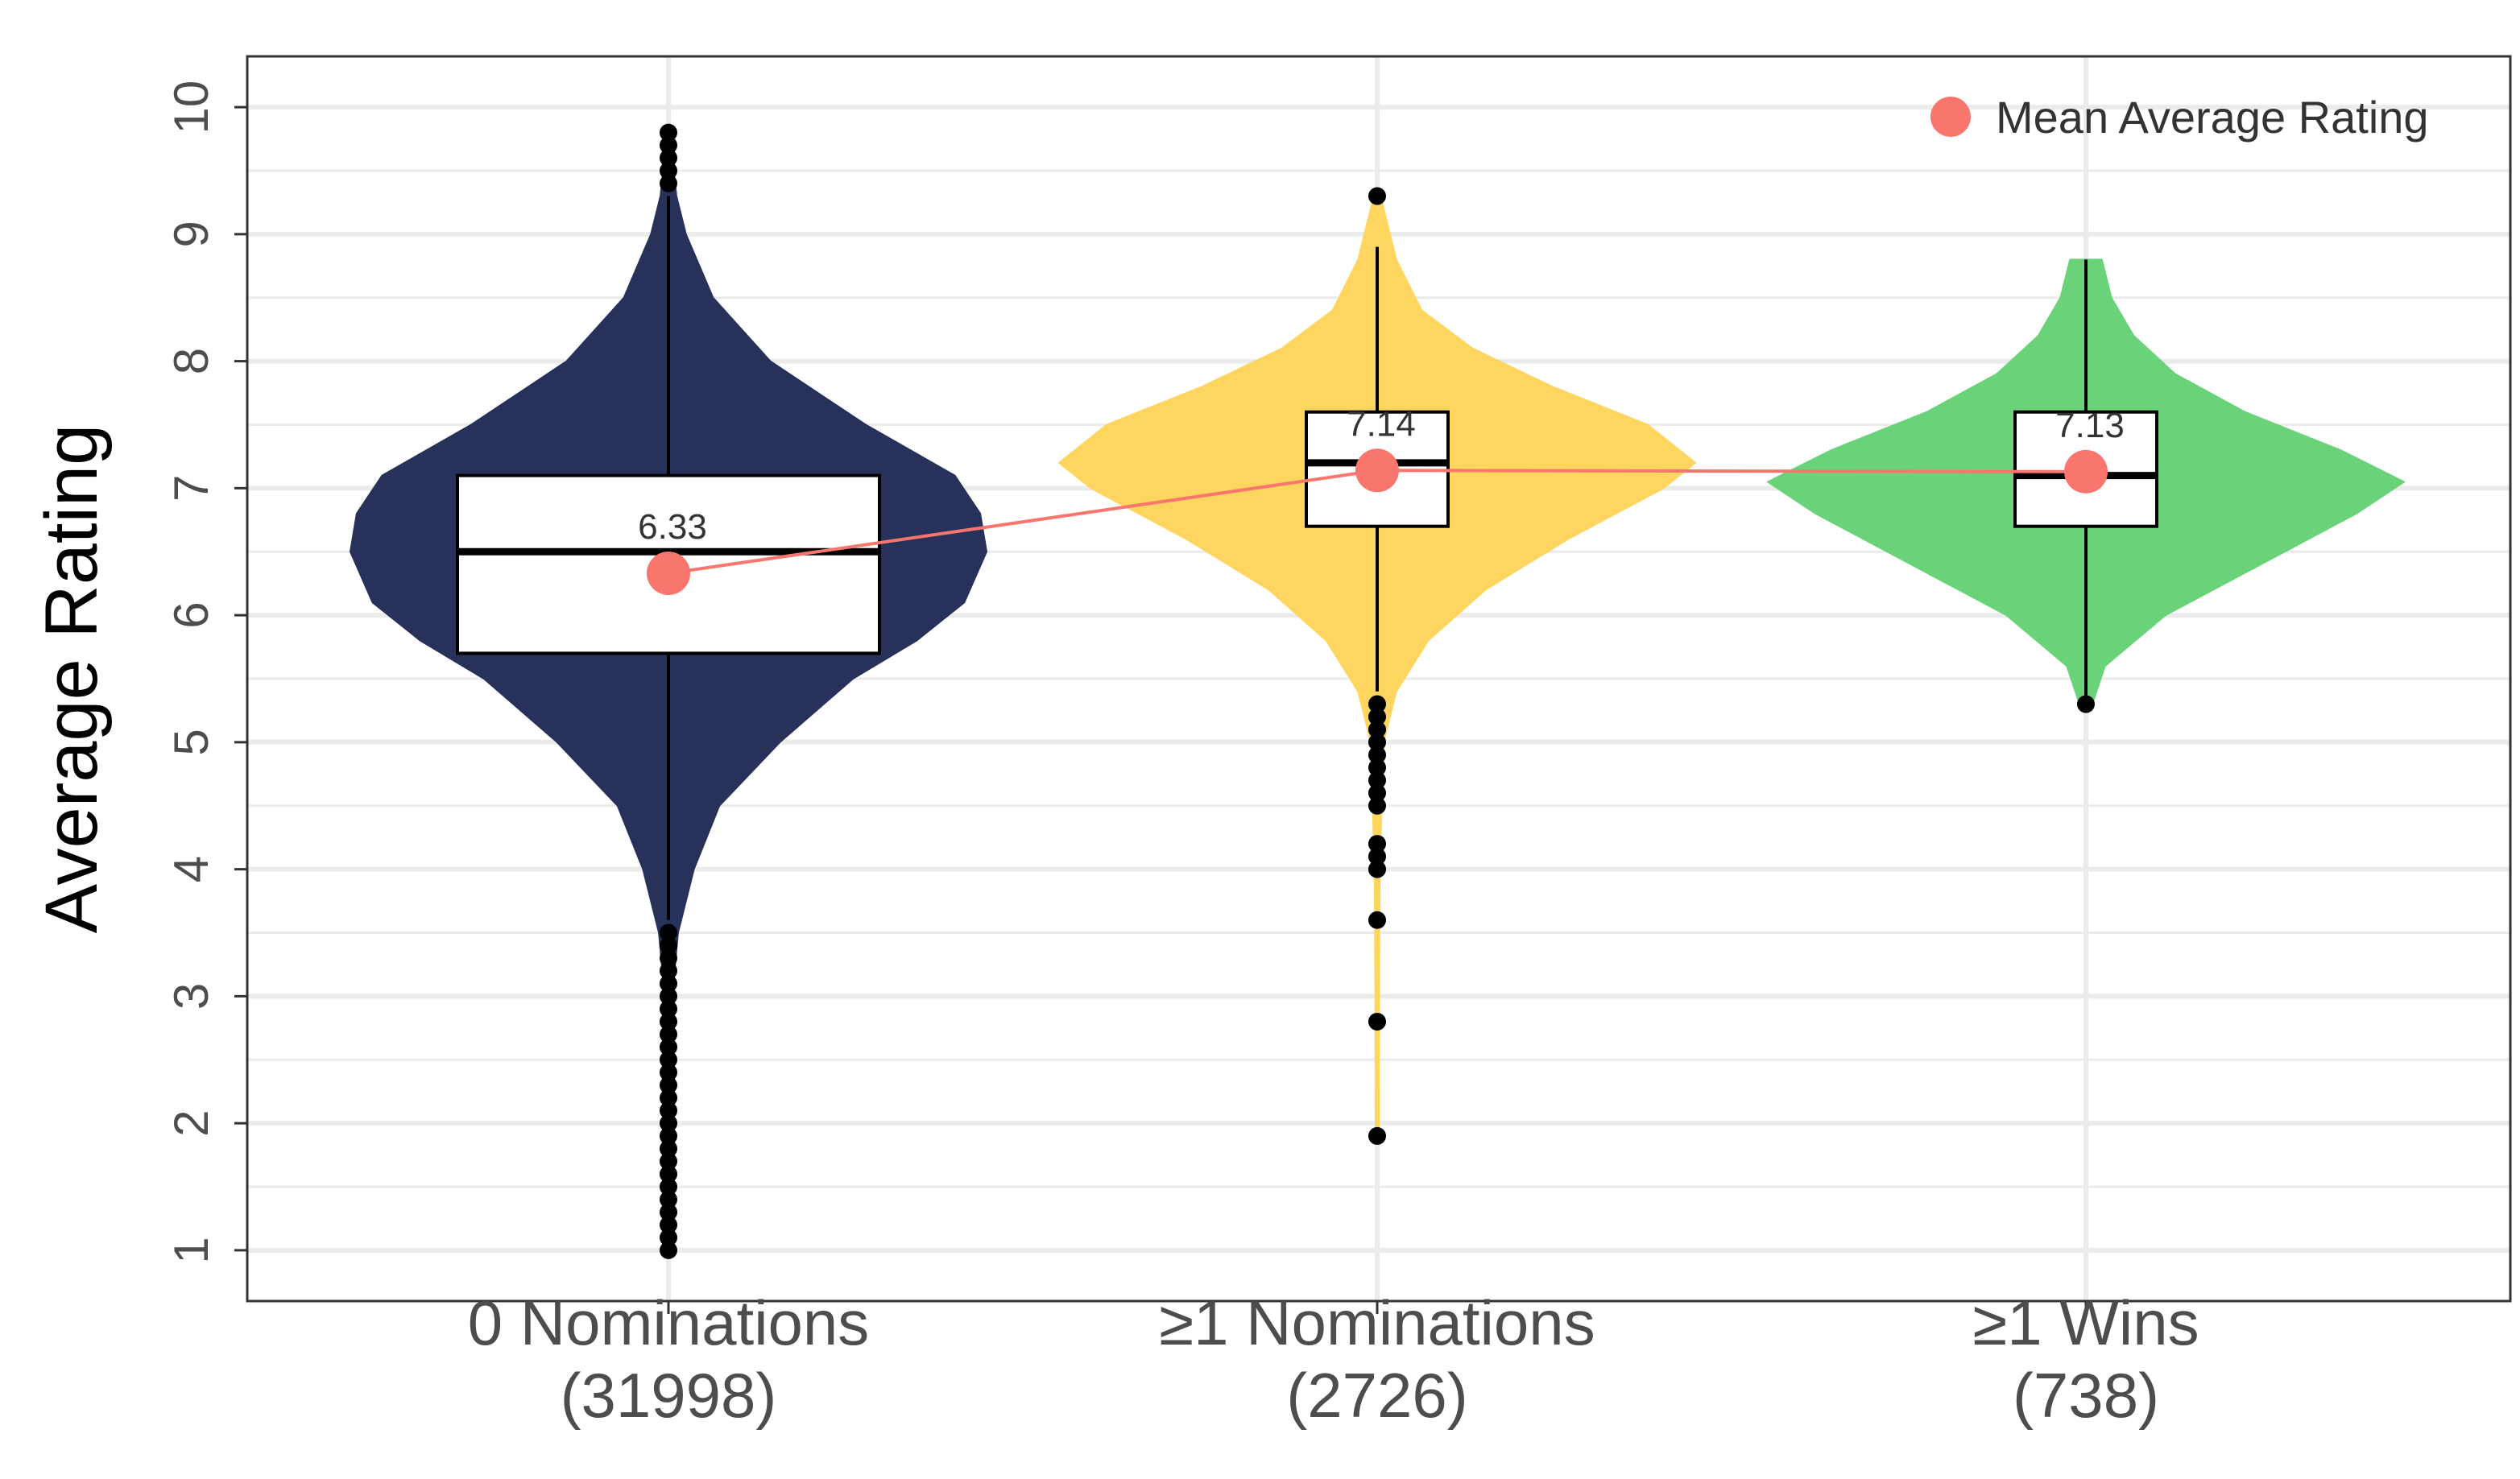 The height and width of the screenshot is (1479, 2520). What do you see at coordinates (191, 742) in the screenshot?
I see `y-tick-label: 5` at bounding box center [191, 742].